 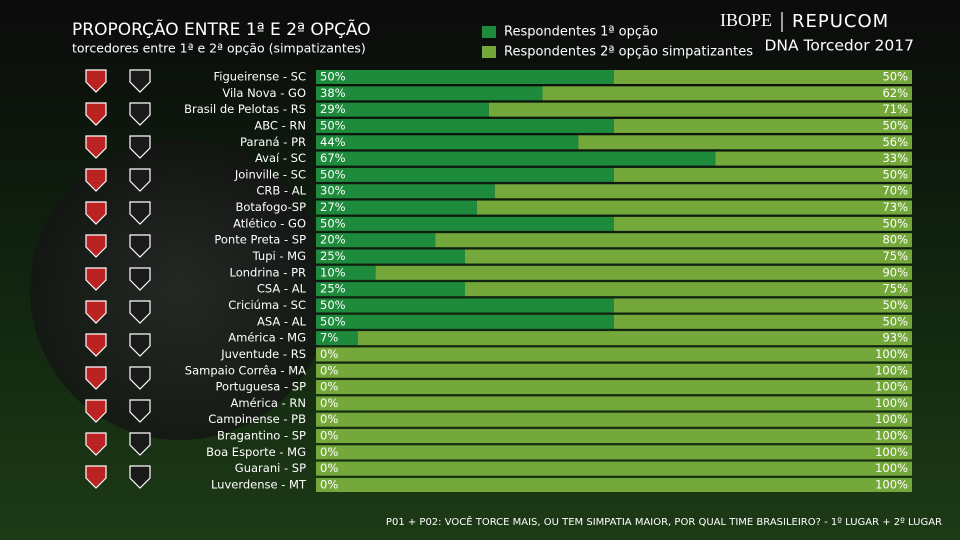 What do you see at coordinates (259, 485) in the screenshot?
I see `category-label: Luverdense - MT` at bounding box center [259, 485].